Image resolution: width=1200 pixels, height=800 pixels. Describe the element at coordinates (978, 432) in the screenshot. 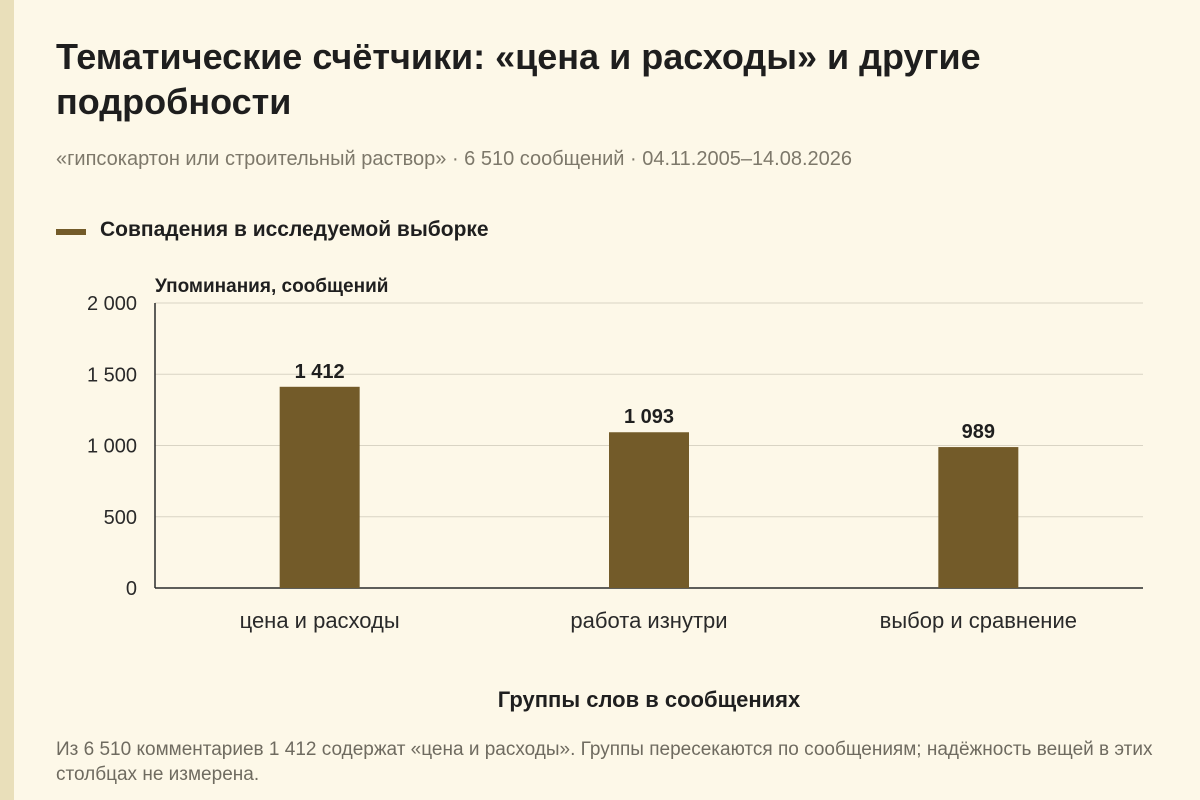

I see `bar-value-label: 989` at that location.